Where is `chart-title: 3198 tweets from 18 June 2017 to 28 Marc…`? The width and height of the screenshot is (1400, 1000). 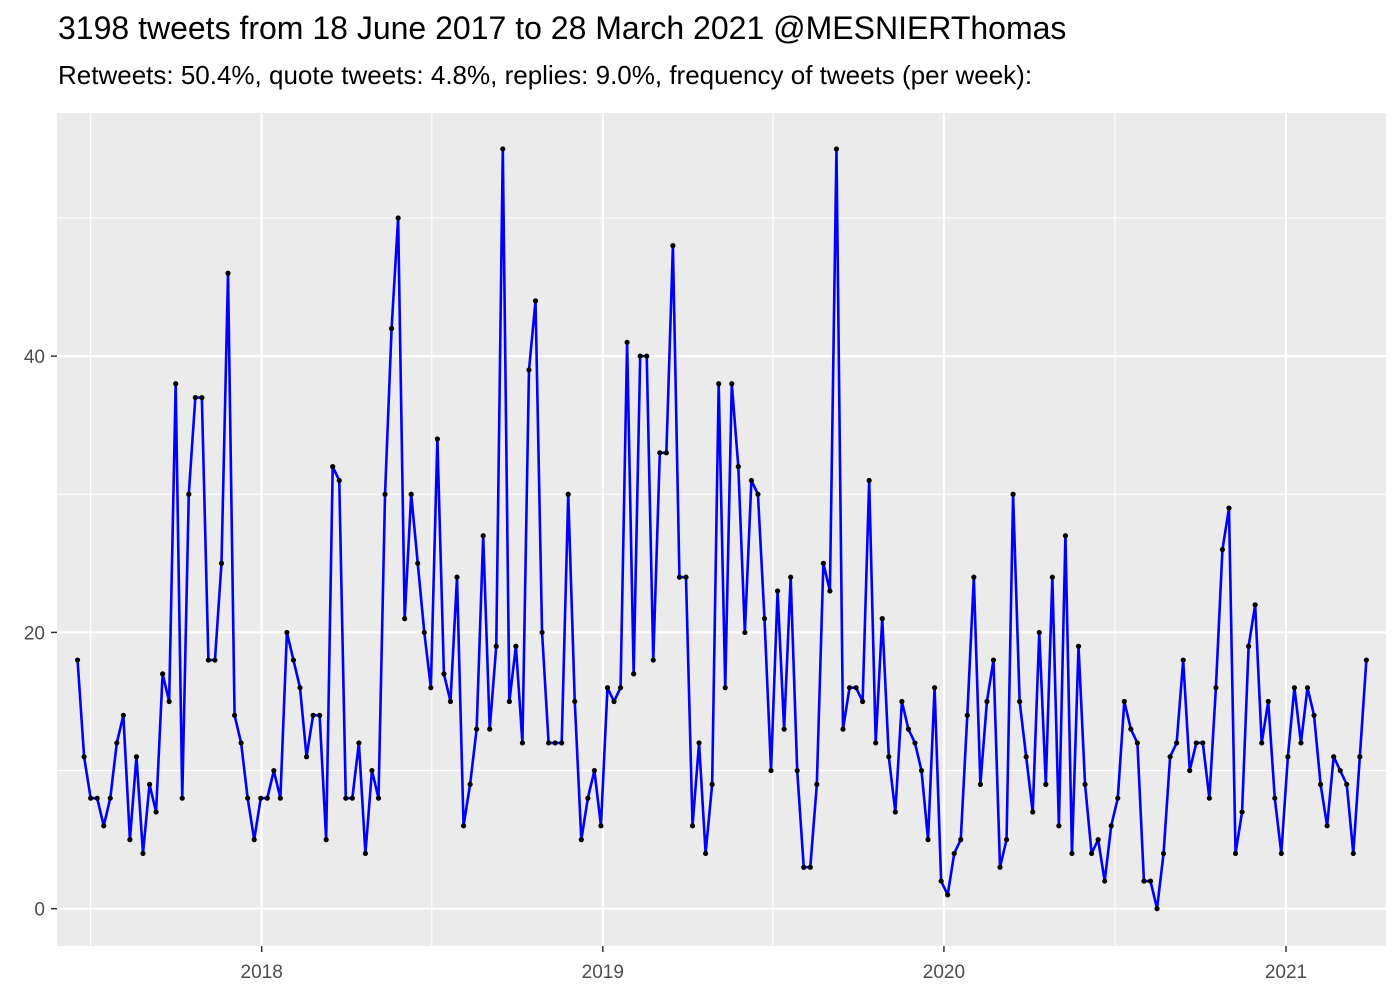 chart-title: 3198 tweets from 18 June 2017 to 28 Marc… is located at coordinates (562, 28).